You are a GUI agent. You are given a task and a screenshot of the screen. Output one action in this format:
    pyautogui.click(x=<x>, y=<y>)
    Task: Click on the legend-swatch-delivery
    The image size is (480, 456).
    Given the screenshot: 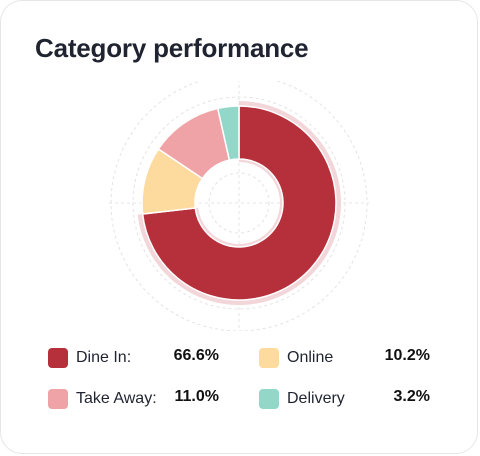 What is the action you would take?
    pyautogui.click(x=269, y=399)
    